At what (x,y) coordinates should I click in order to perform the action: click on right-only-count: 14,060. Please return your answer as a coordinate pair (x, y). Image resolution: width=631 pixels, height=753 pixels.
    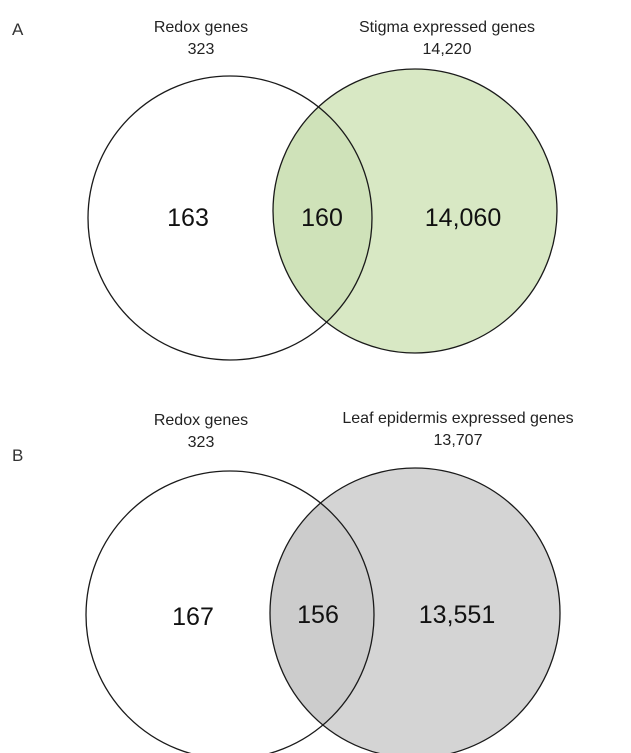
    Looking at the image, I should click on (463, 218).